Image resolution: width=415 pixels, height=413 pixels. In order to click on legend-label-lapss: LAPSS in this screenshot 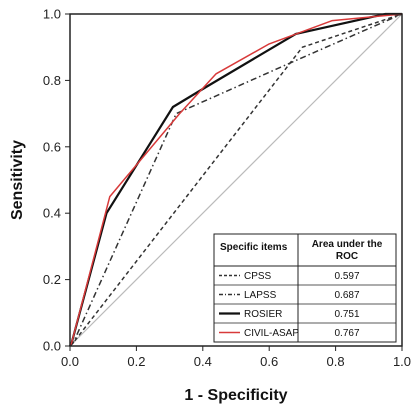, I will do `click(260, 295)`.